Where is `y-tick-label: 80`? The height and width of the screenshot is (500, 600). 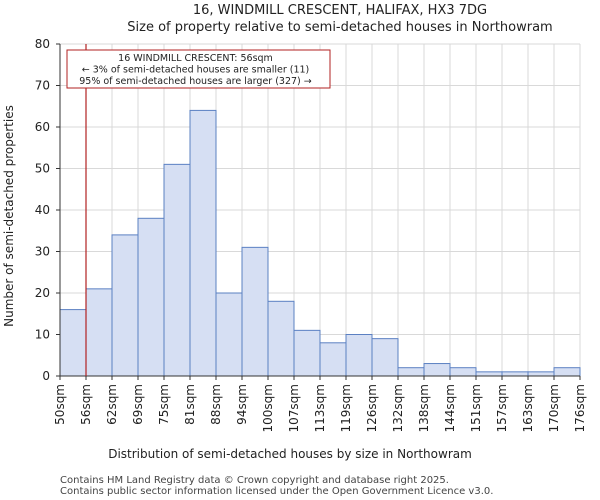
y-tick-label: 80 is located at coordinates (42, 44).